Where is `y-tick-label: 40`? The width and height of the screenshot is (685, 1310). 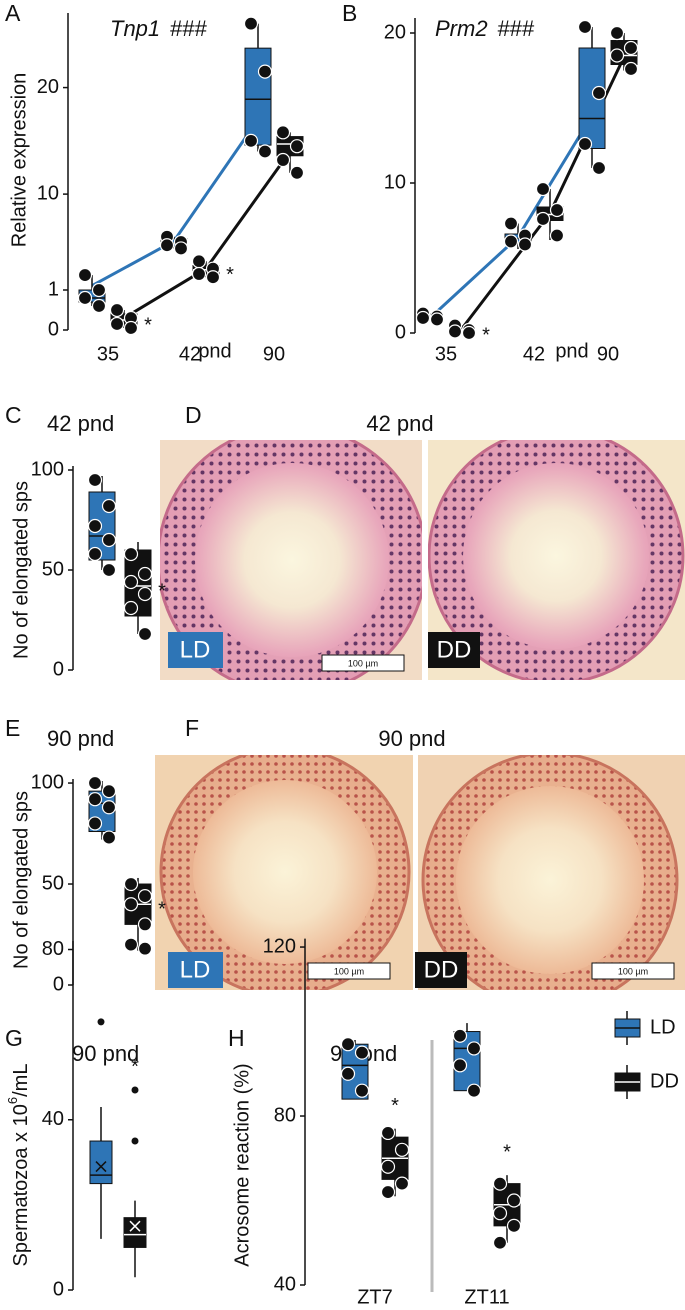
y-tick-label: 40 is located at coordinates (285, 1284).